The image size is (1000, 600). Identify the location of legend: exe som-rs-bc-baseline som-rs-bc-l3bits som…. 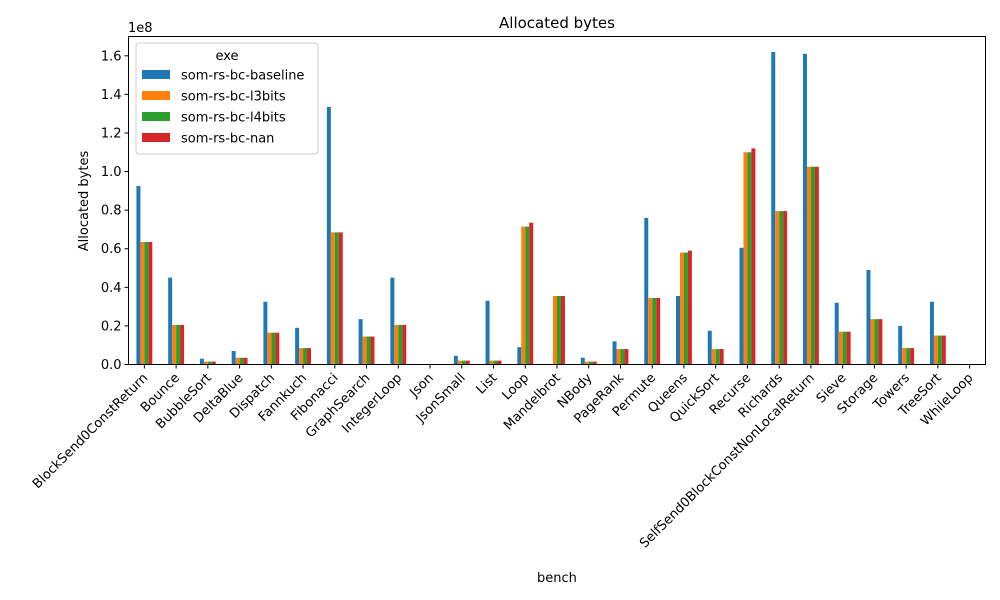
(227, 98).